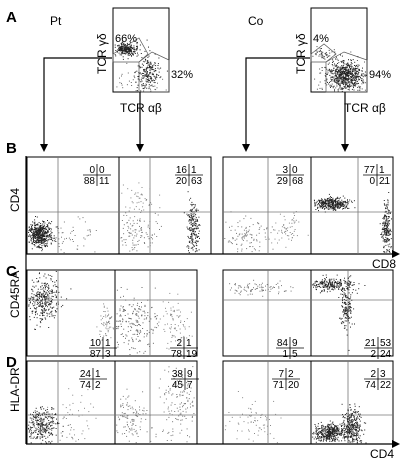 The height and width of the screenshot is (467, 405). What do you see at coordinates (352, 402) in the screenshot?
I see `d-co-ab-plot` at bounding box center [352, 402].